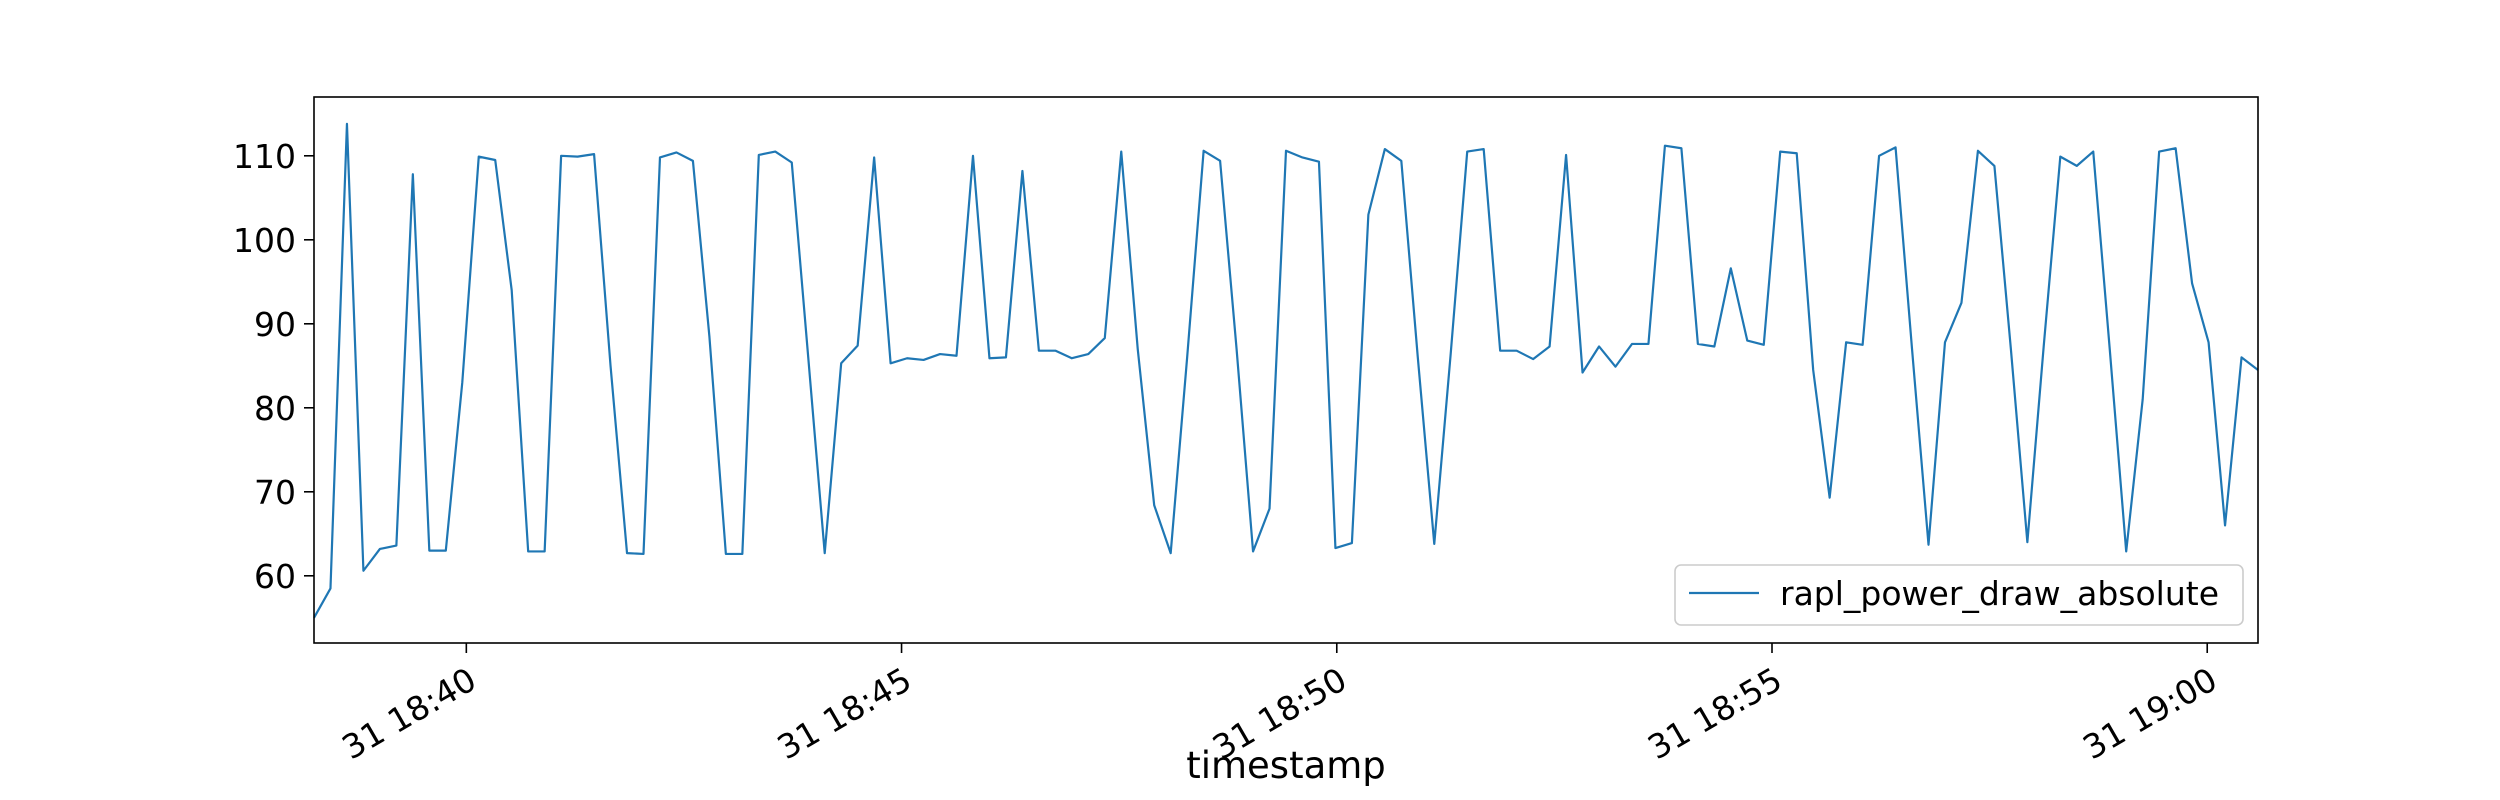 The width and height of the screenshot is (2500, 800). What do you see at coordinates (2149, 714) in the screenshot?
I see `x-tick-label: 31 19:00` at bounding box center [2149, 714].